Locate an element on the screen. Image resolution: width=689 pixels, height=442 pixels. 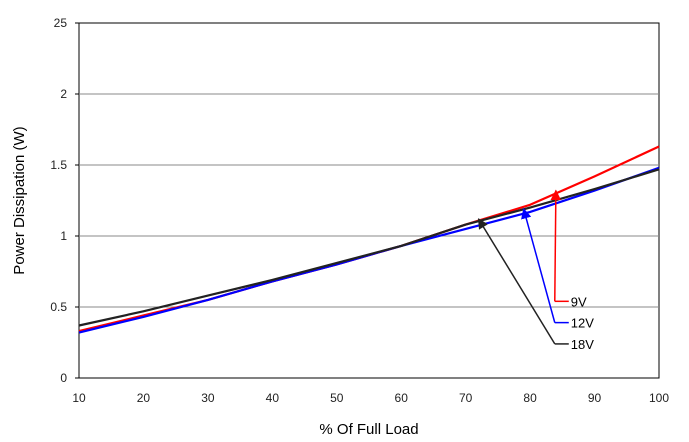
x-tick-label: 20 is located at coordinates (144, 398).